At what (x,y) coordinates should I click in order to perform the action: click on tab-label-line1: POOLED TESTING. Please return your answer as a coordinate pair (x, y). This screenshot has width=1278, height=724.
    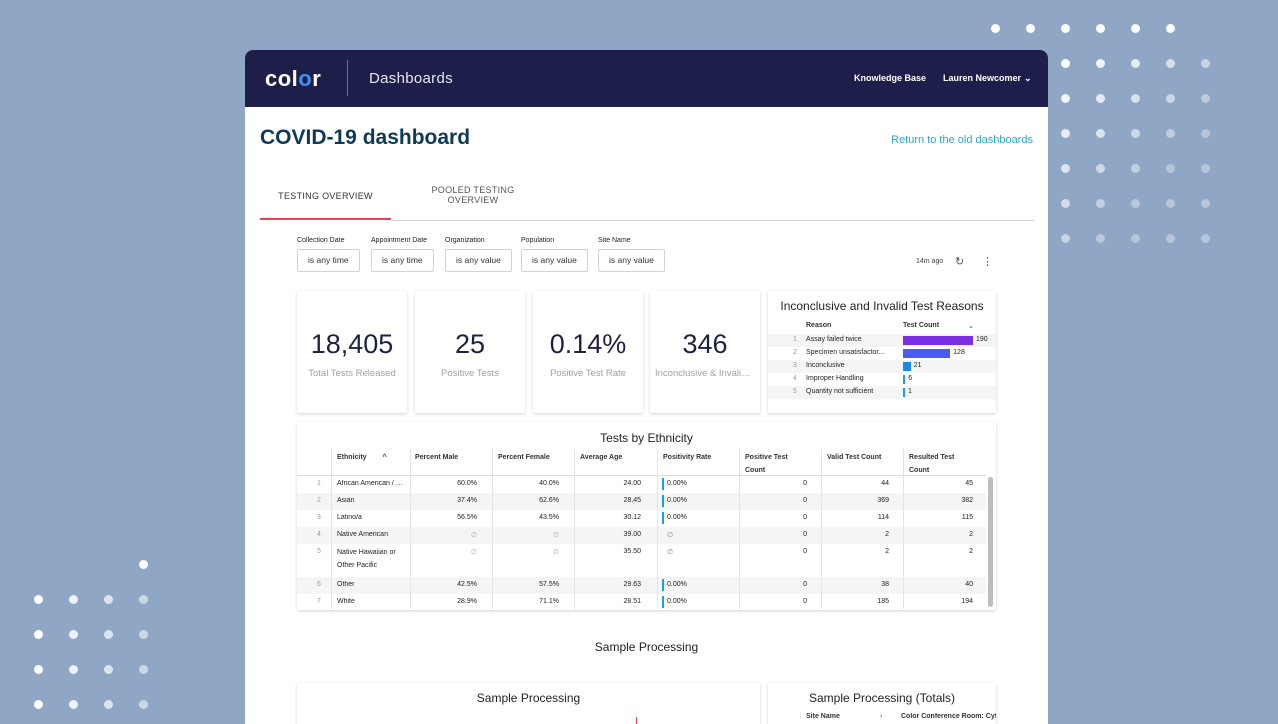
    Looking at the image, I should click on (473, 190).